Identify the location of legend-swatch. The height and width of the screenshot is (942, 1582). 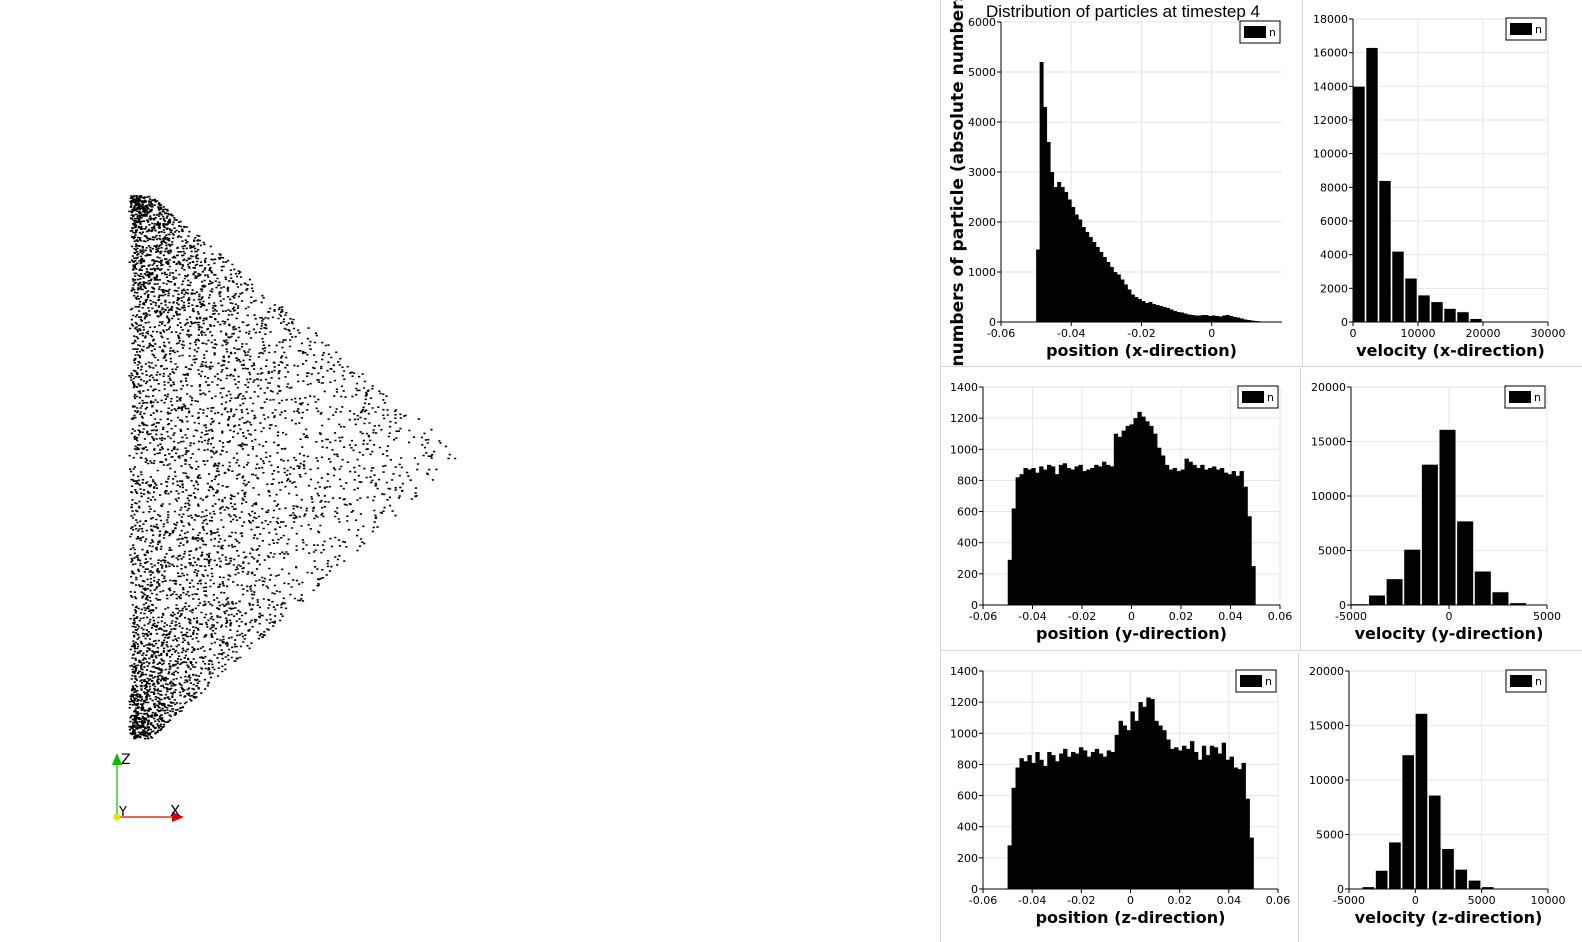
(1251, 681).